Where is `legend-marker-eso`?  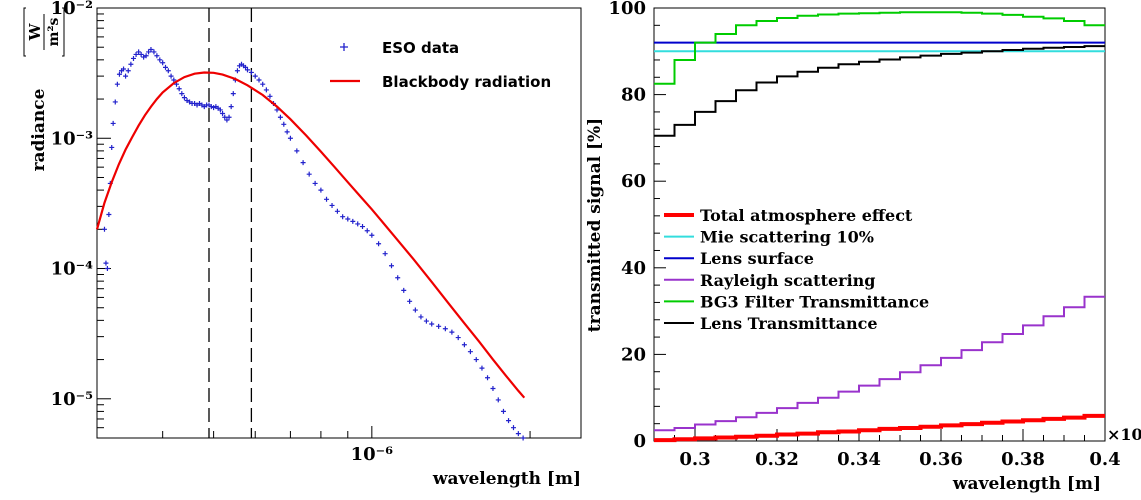
legend-marker-eso is located at coordinates (344, 47).